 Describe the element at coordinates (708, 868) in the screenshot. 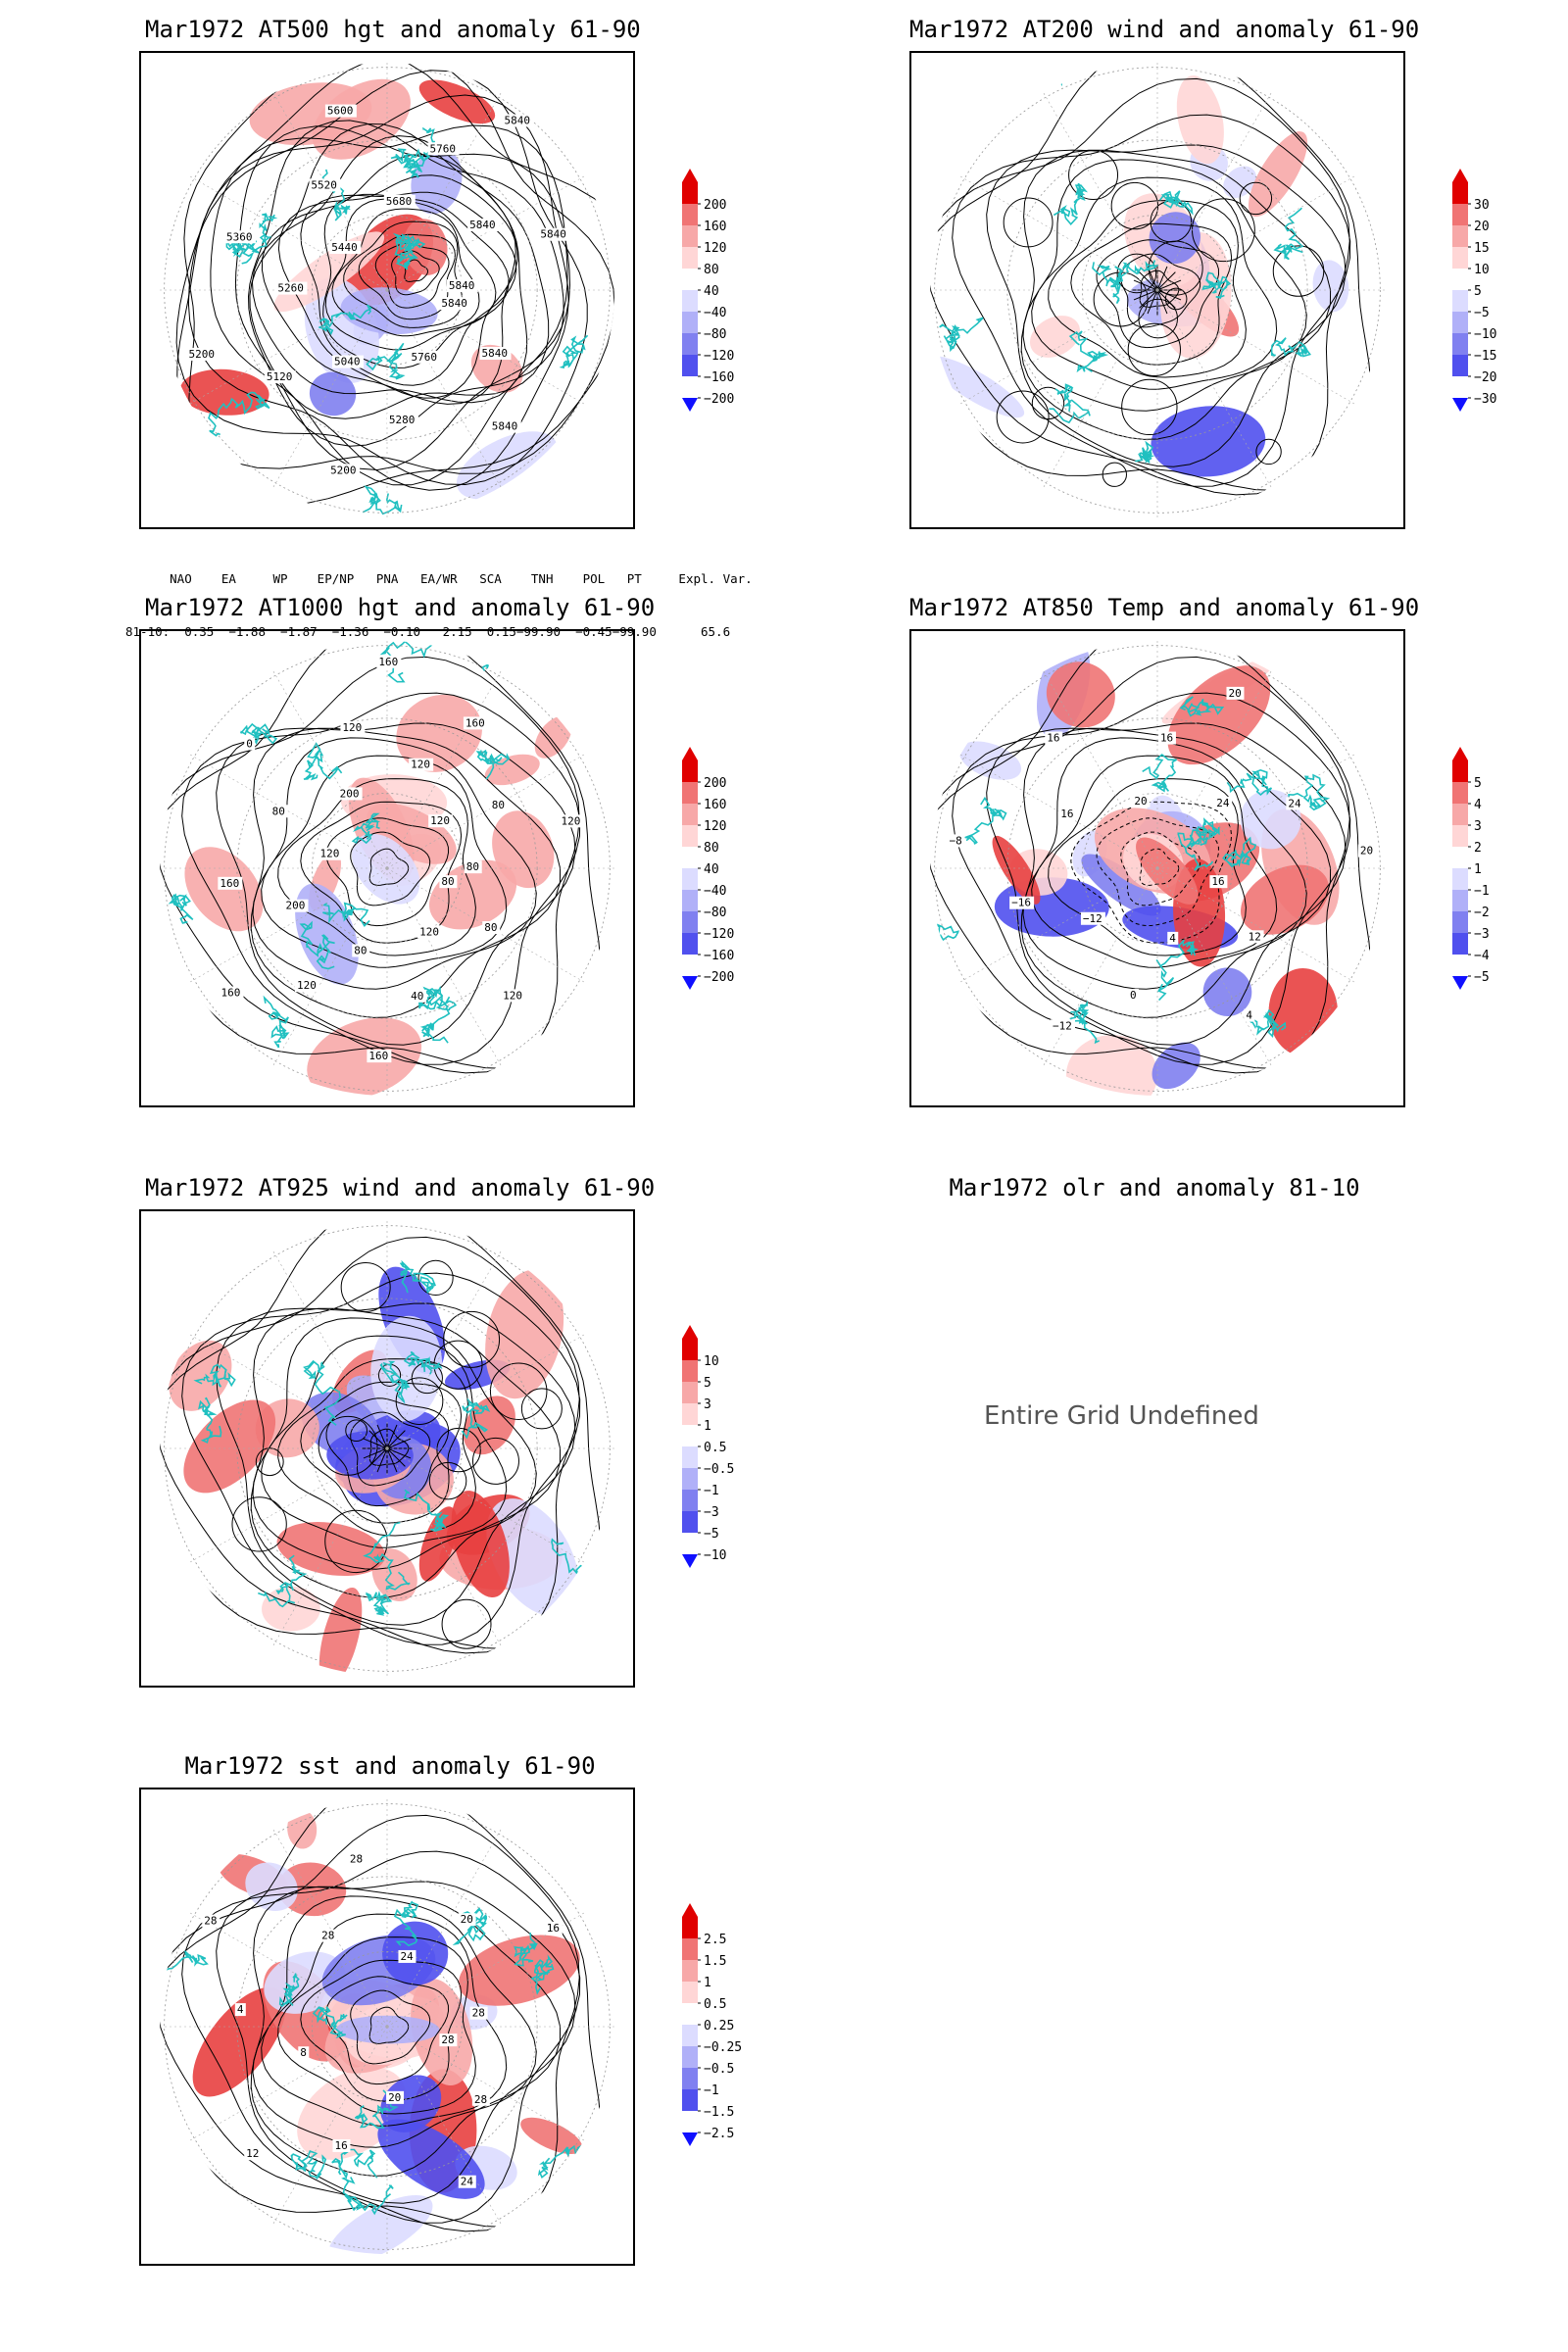

I see `colorbar-at1000: 200 160 120 80 40 −40 −80 −120 −160 −200` at that location.